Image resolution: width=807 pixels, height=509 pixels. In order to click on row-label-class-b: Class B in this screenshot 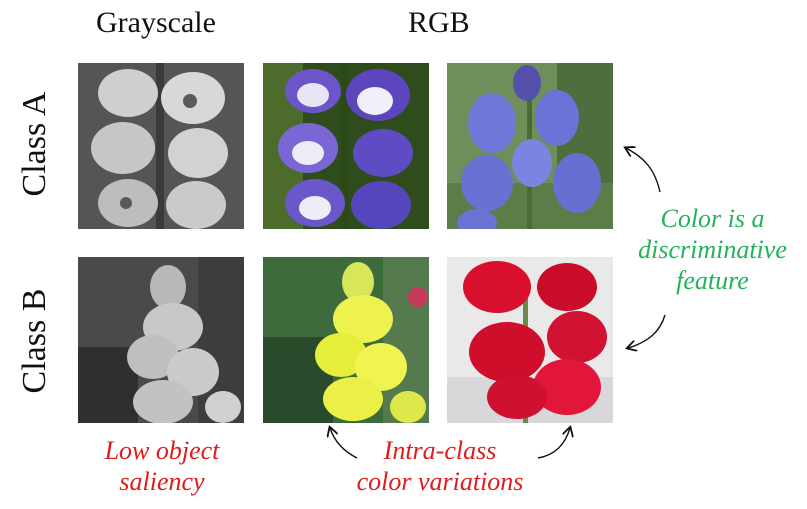, I will do `click(34, 341)`.